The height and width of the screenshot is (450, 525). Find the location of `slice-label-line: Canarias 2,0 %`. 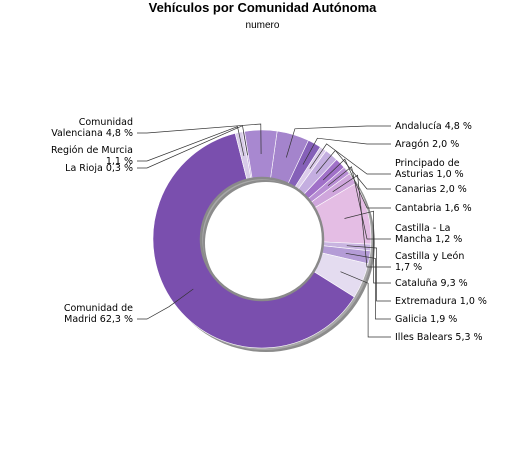

slice-label-line: Canarias 2,0 % is located at coordinates (431, 189).